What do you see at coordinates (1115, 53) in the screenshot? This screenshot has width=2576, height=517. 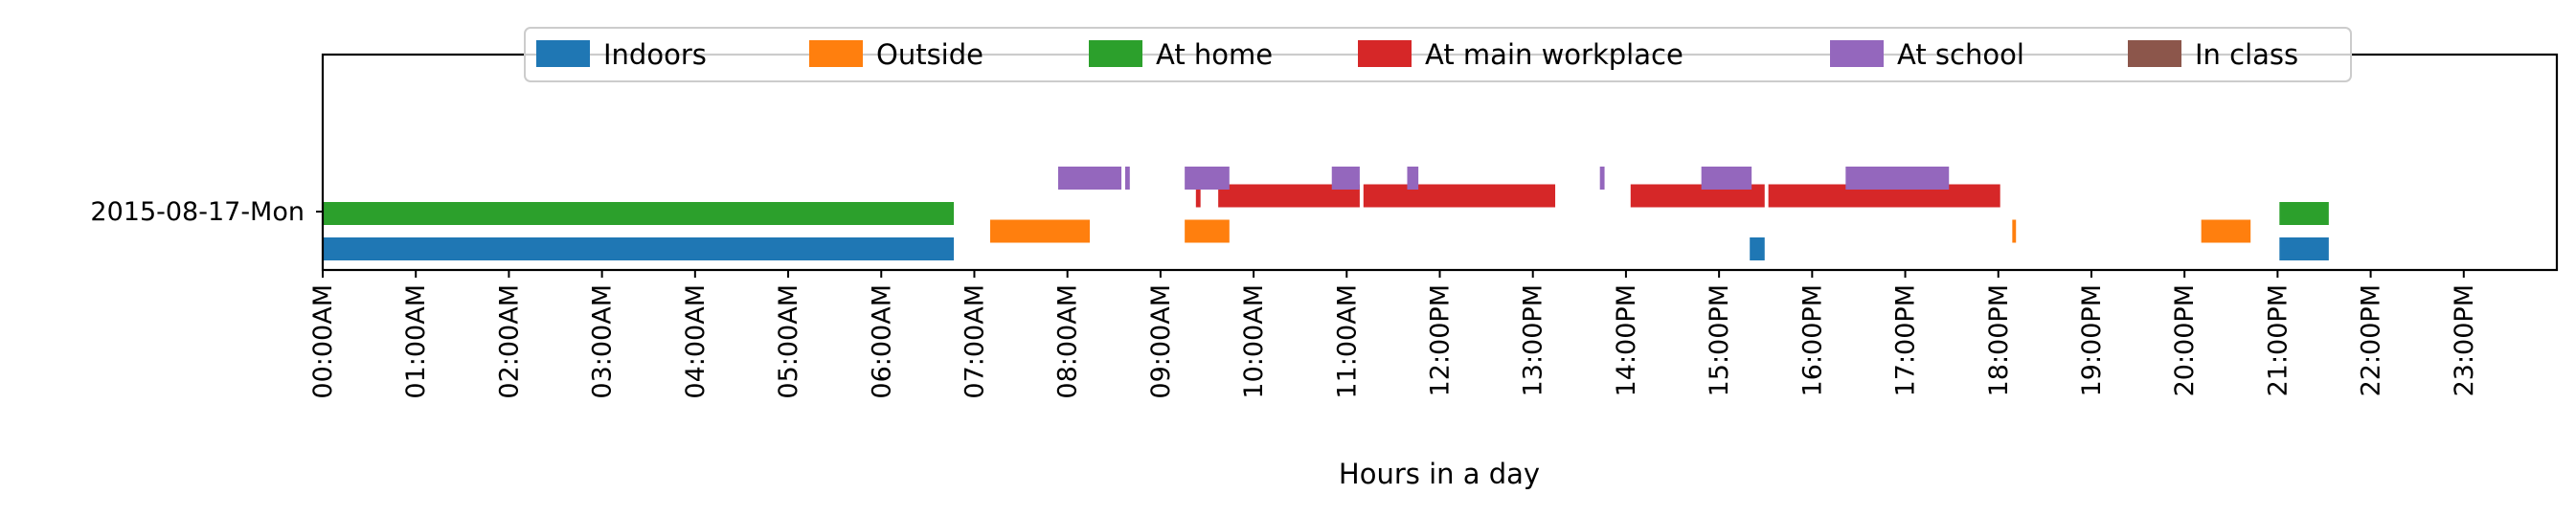 I see `legend-swatch-at-home` at bounding box center [1115, 53].